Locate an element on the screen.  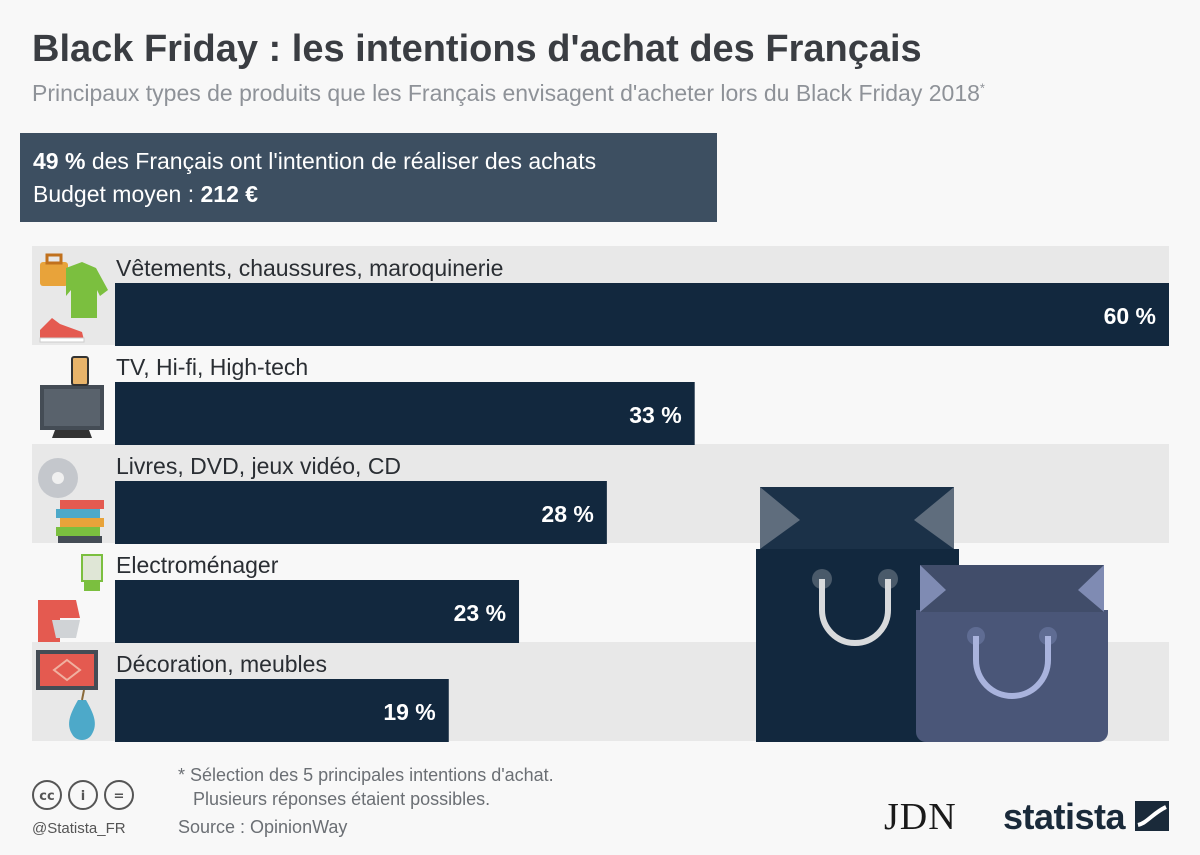
category-label: Livres, DVD, jeux vidéo, CD is located at coordinates (258, 466).